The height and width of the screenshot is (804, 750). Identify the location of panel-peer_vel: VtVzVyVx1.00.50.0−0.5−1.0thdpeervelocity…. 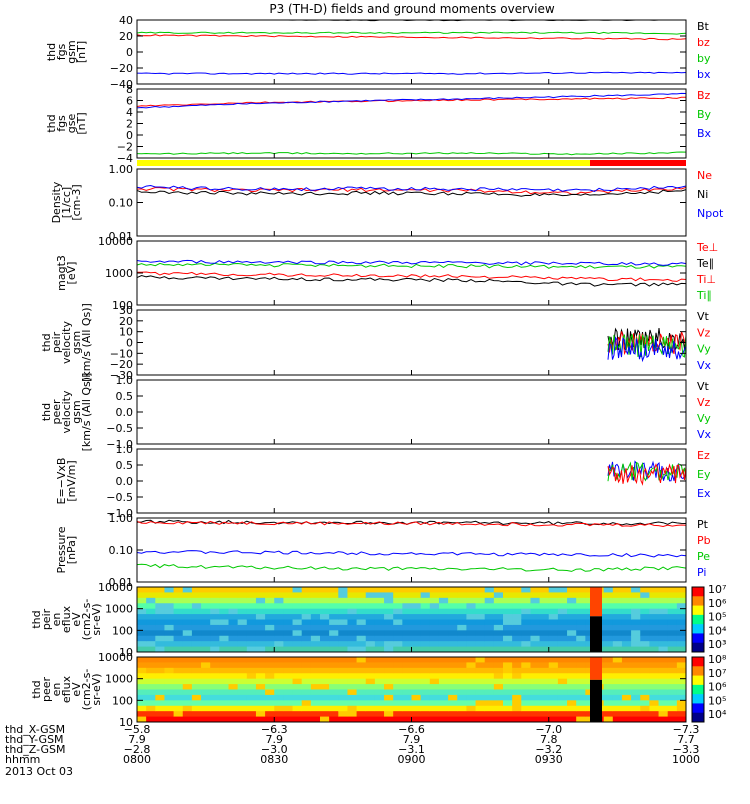
(376, 412).